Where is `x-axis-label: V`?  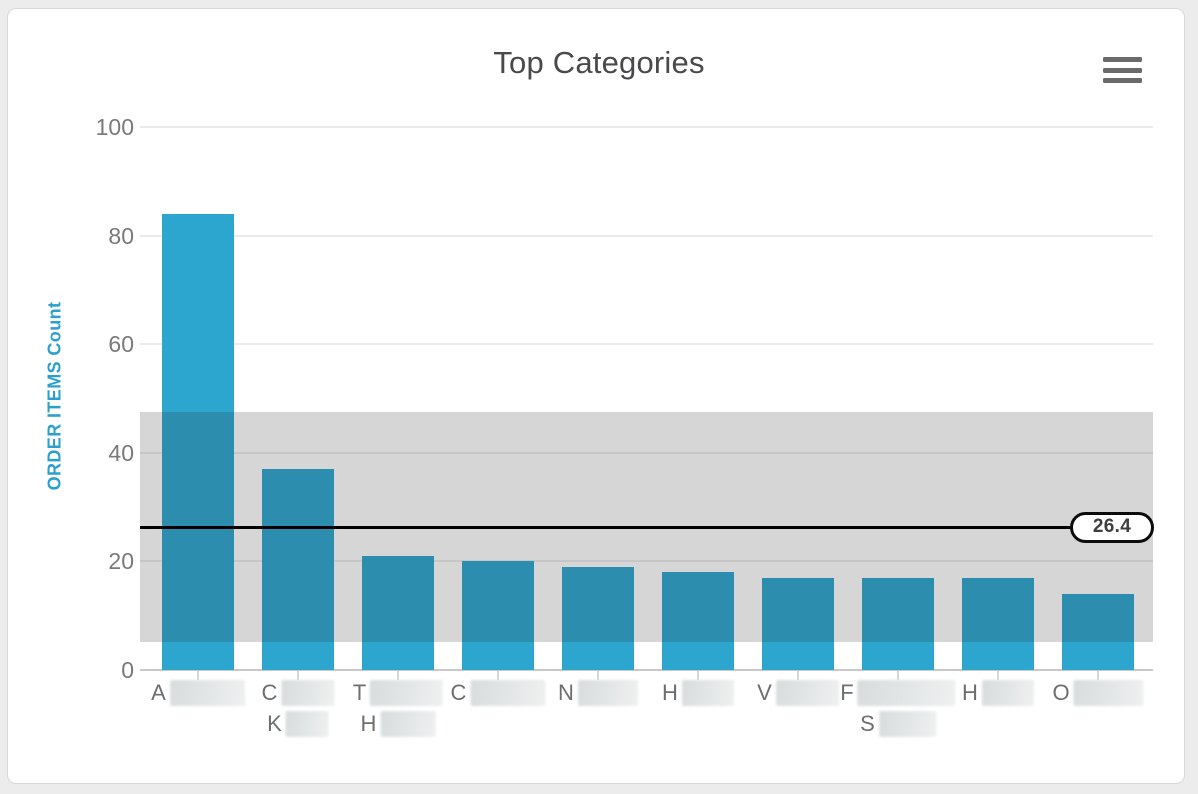 x-axis-label: V is located at coordinates (798, 693).